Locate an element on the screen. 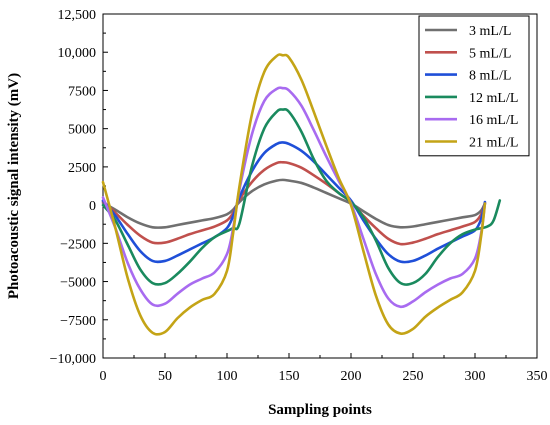  x-tick-label: 150 is located at coordinates (289, 376).